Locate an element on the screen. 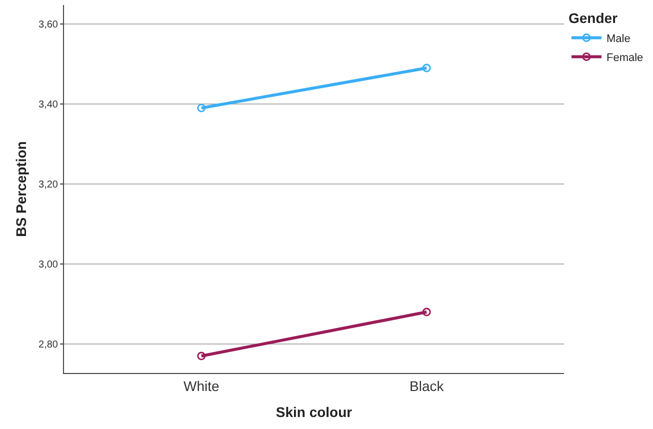 The width and height of the screenshot is (653, 429). y-tick-label: 3,20 is located at coordinates (48, 185).